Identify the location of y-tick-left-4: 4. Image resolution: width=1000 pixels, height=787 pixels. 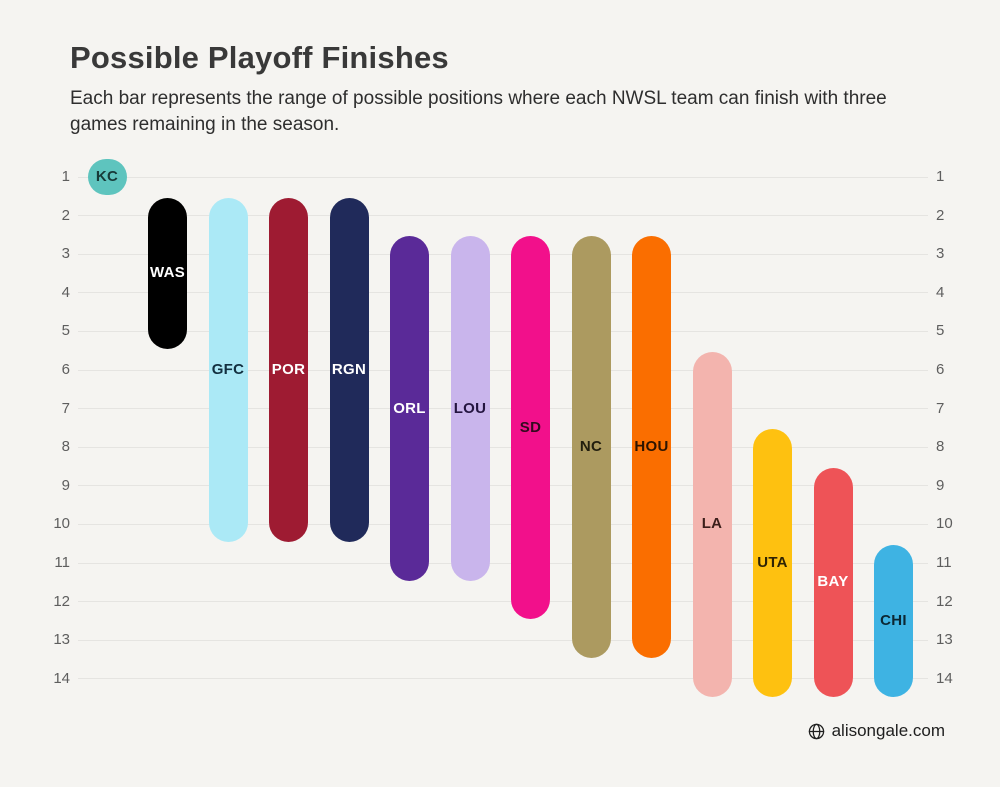
(65, 292).